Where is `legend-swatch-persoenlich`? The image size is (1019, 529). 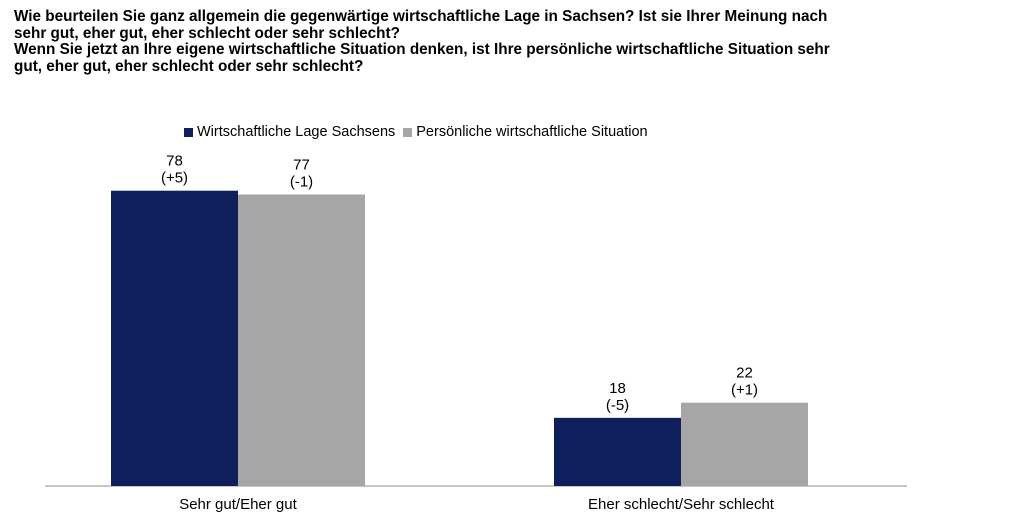 legend-swatch-persoenlich is located at coordinates (408, 132).